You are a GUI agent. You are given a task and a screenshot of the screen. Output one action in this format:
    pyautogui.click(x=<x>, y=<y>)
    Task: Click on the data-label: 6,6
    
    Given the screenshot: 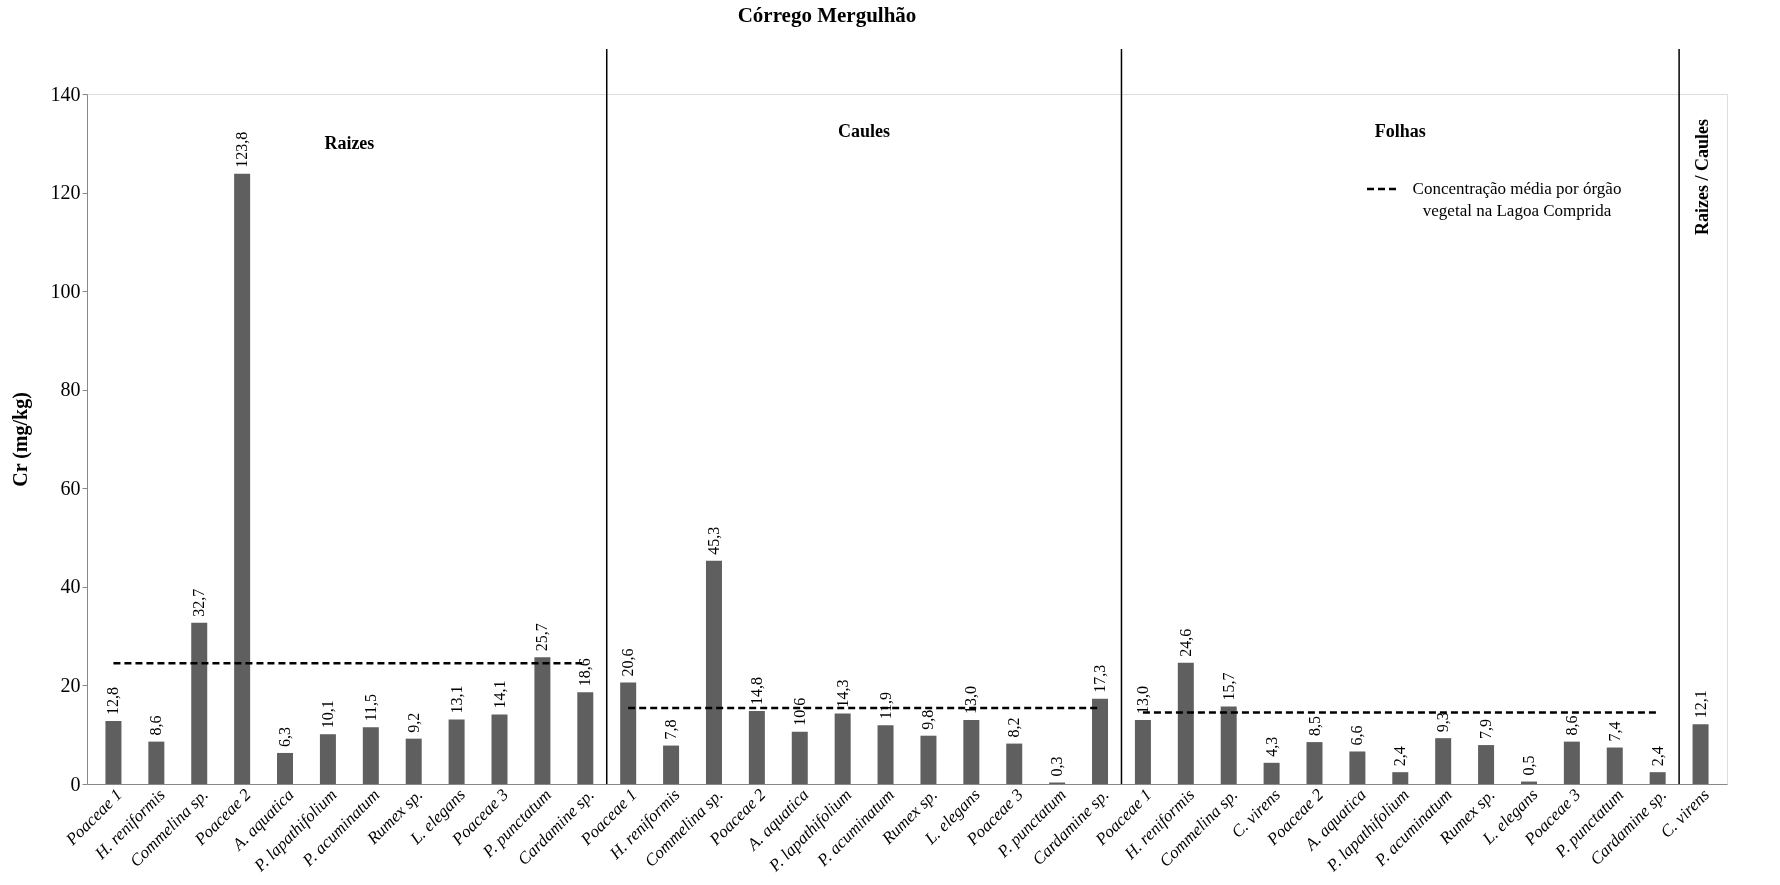 What is the action you would take?
    pyautogui.click(x=1357, y=735)
    